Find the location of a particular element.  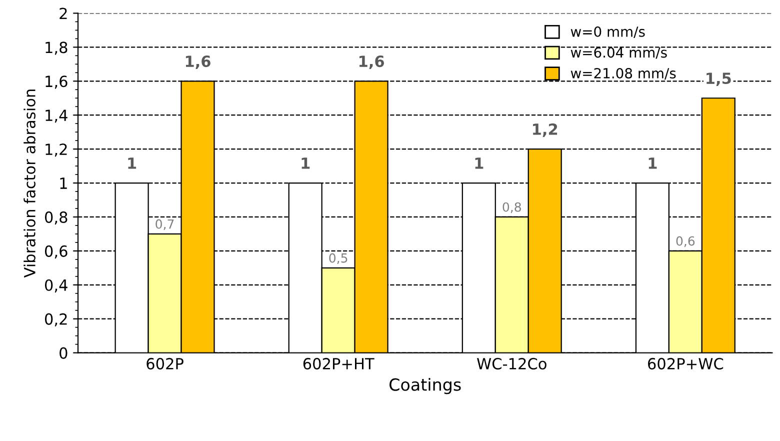

x-axis-title: Coatings is located at coordinates (425, 386).